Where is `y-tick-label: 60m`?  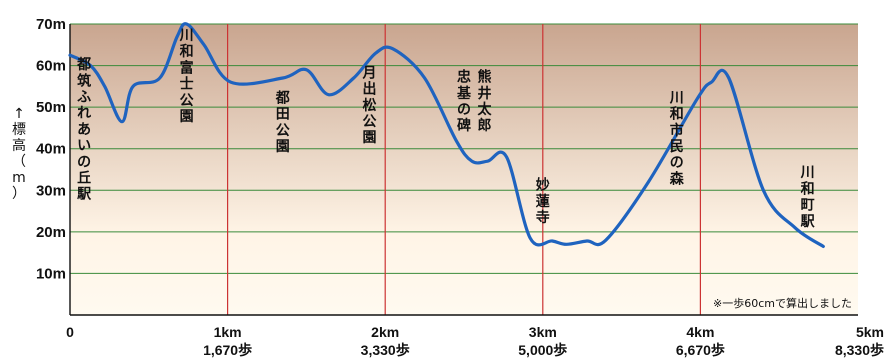 y-tick-label: 60m is located at coordinates (51, 66).